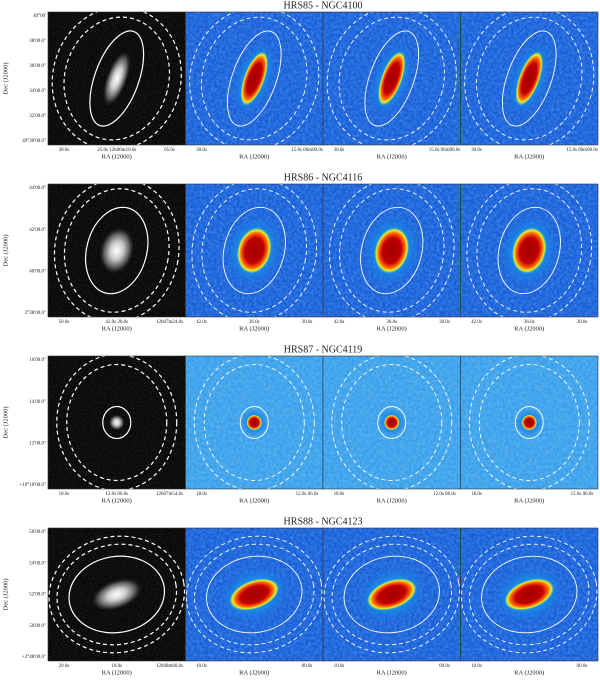  I want to click on x-tick-label: 20.0s, so click(64, 666).